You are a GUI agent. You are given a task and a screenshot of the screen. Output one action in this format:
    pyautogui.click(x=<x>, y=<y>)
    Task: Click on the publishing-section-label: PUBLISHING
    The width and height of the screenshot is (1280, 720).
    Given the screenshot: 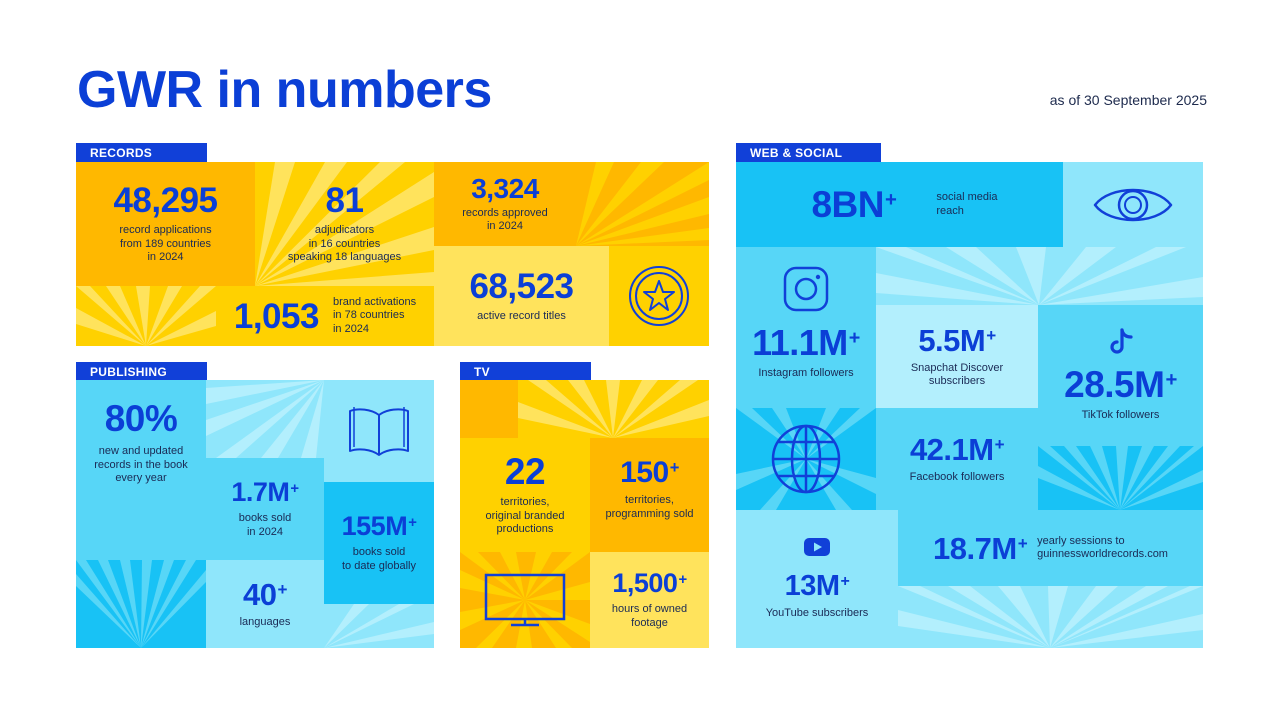 What is the action you would take?
    pyautogui.click(x=141, y=371)
    